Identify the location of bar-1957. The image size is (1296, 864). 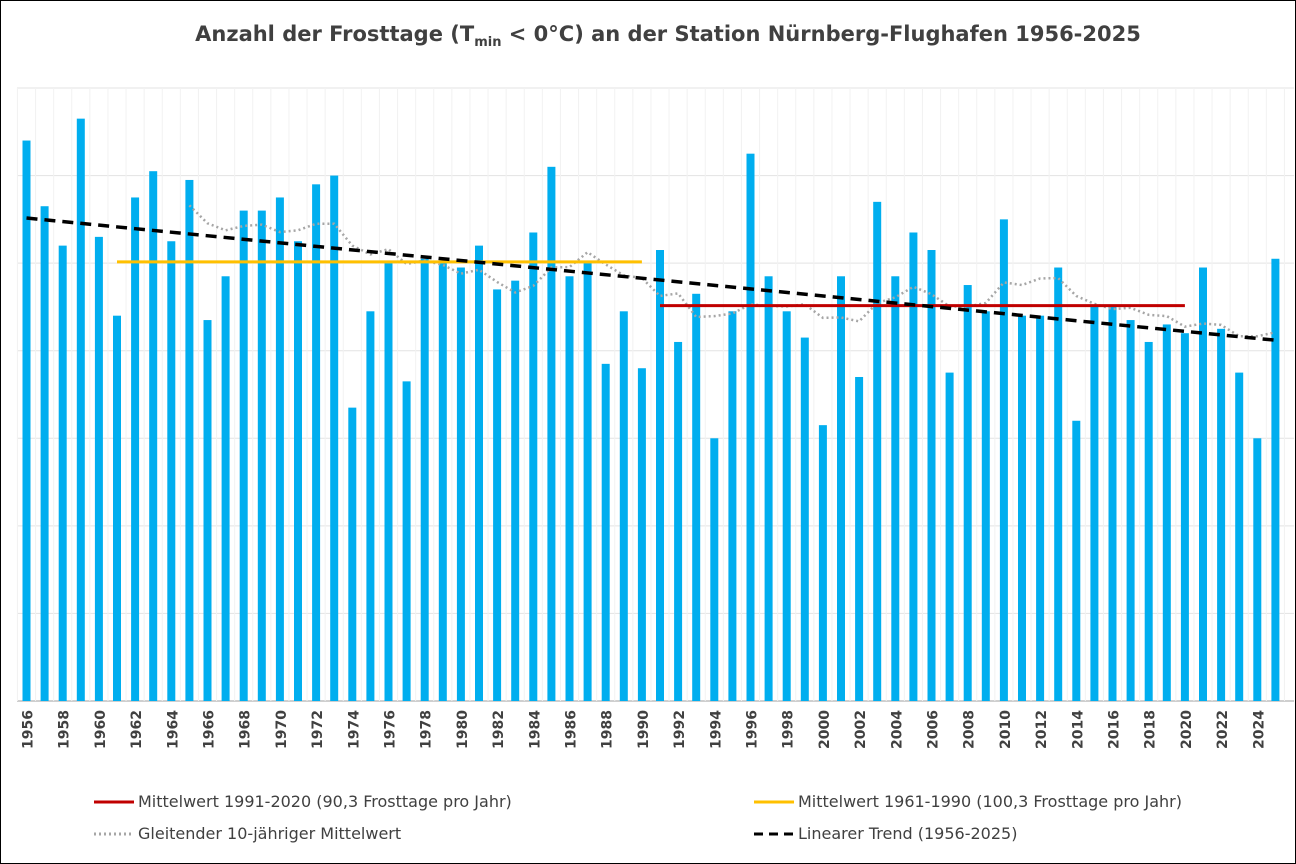
(44, 453).